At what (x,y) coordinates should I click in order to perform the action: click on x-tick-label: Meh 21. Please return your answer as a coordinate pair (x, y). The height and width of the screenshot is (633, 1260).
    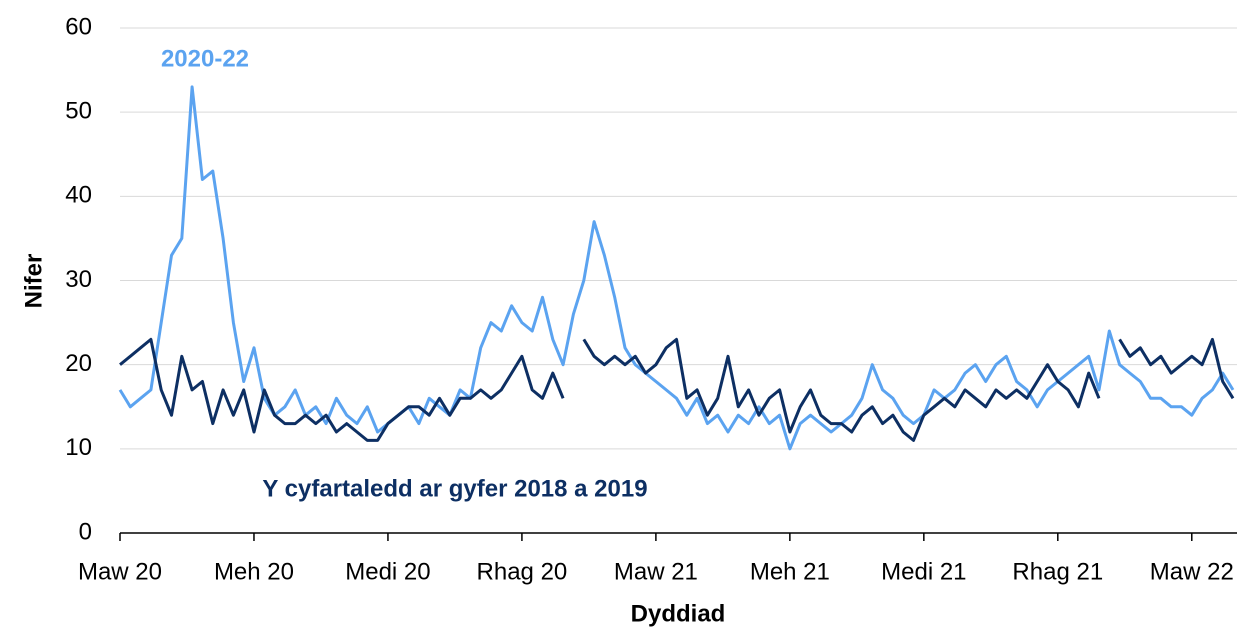
    Looking at the image, I should click on (790, 571).